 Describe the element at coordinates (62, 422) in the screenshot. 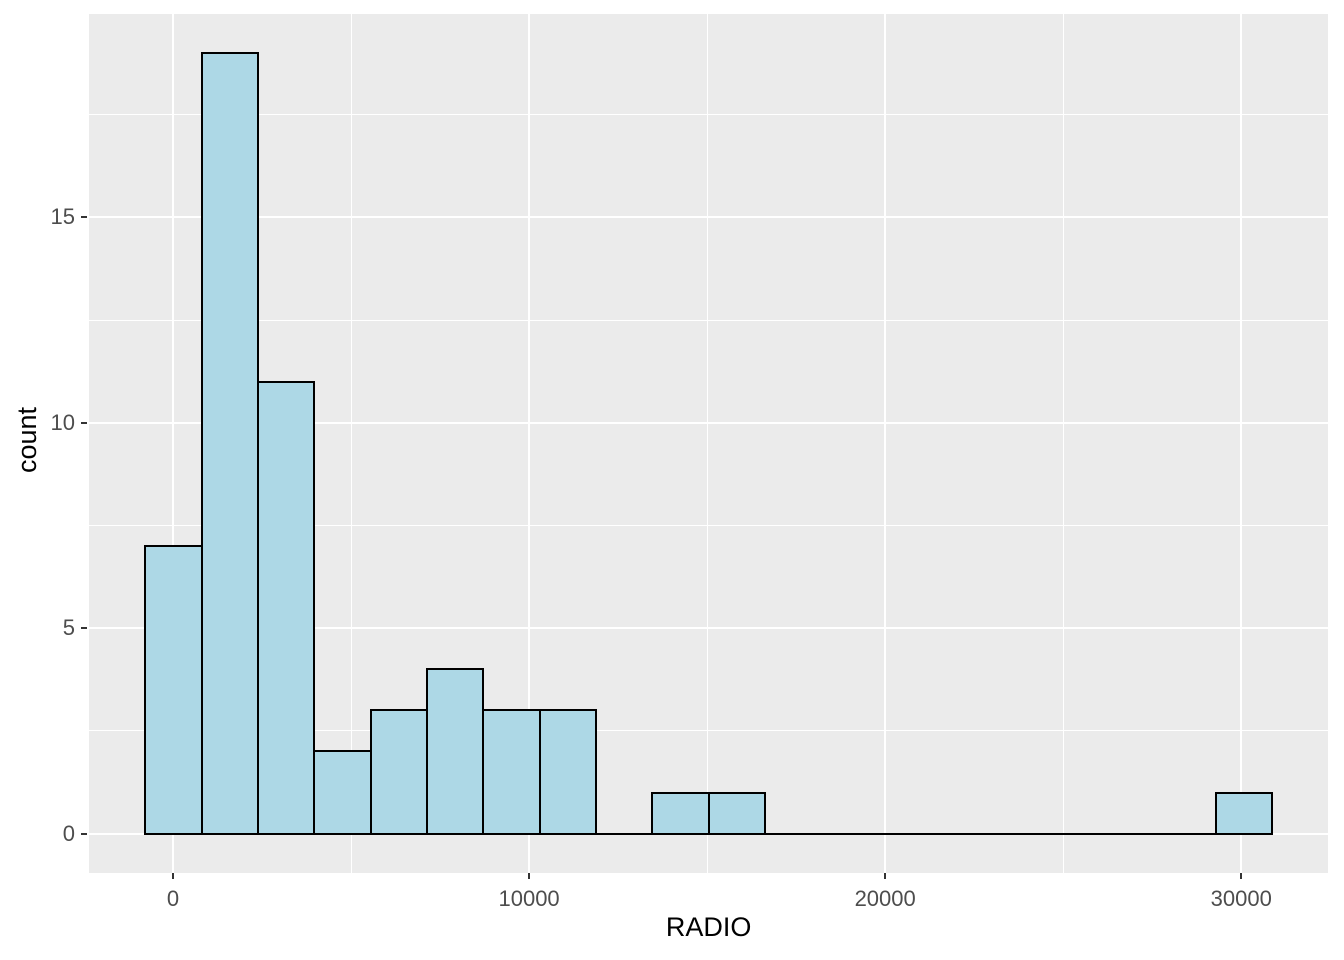

I see `y-tick-label: 10` at that location.